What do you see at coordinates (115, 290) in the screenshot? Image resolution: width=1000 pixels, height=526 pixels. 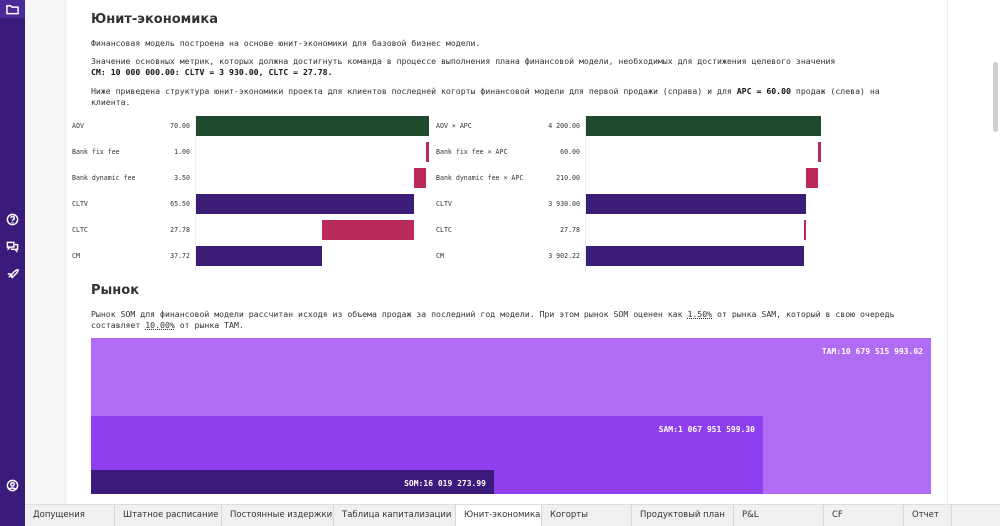 I see `market-heading: Рынок` at bounding box center [115, 290].